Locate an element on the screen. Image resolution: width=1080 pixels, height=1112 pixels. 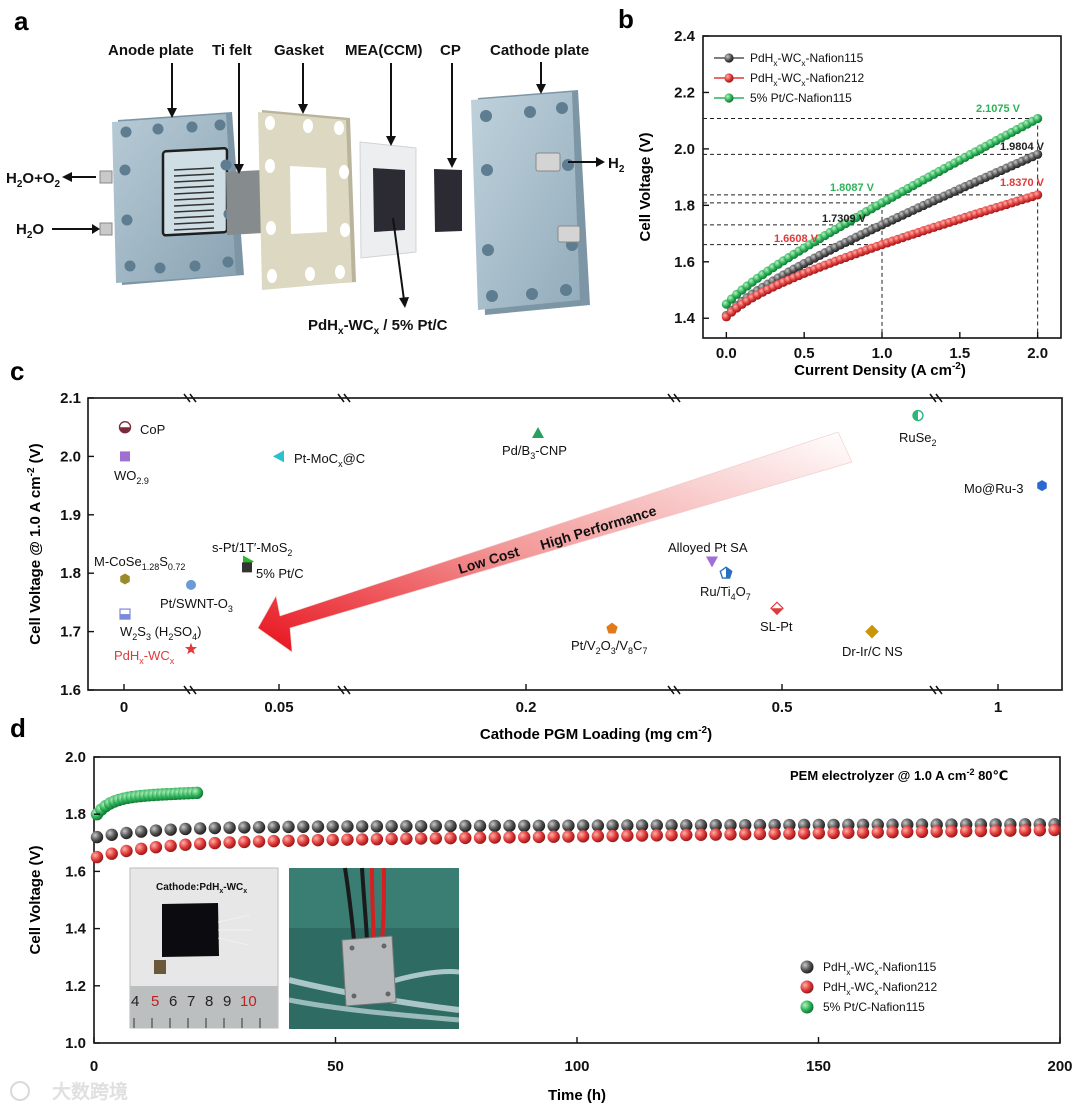
c-point-RuSe2 is located at coordinates (918, 415).